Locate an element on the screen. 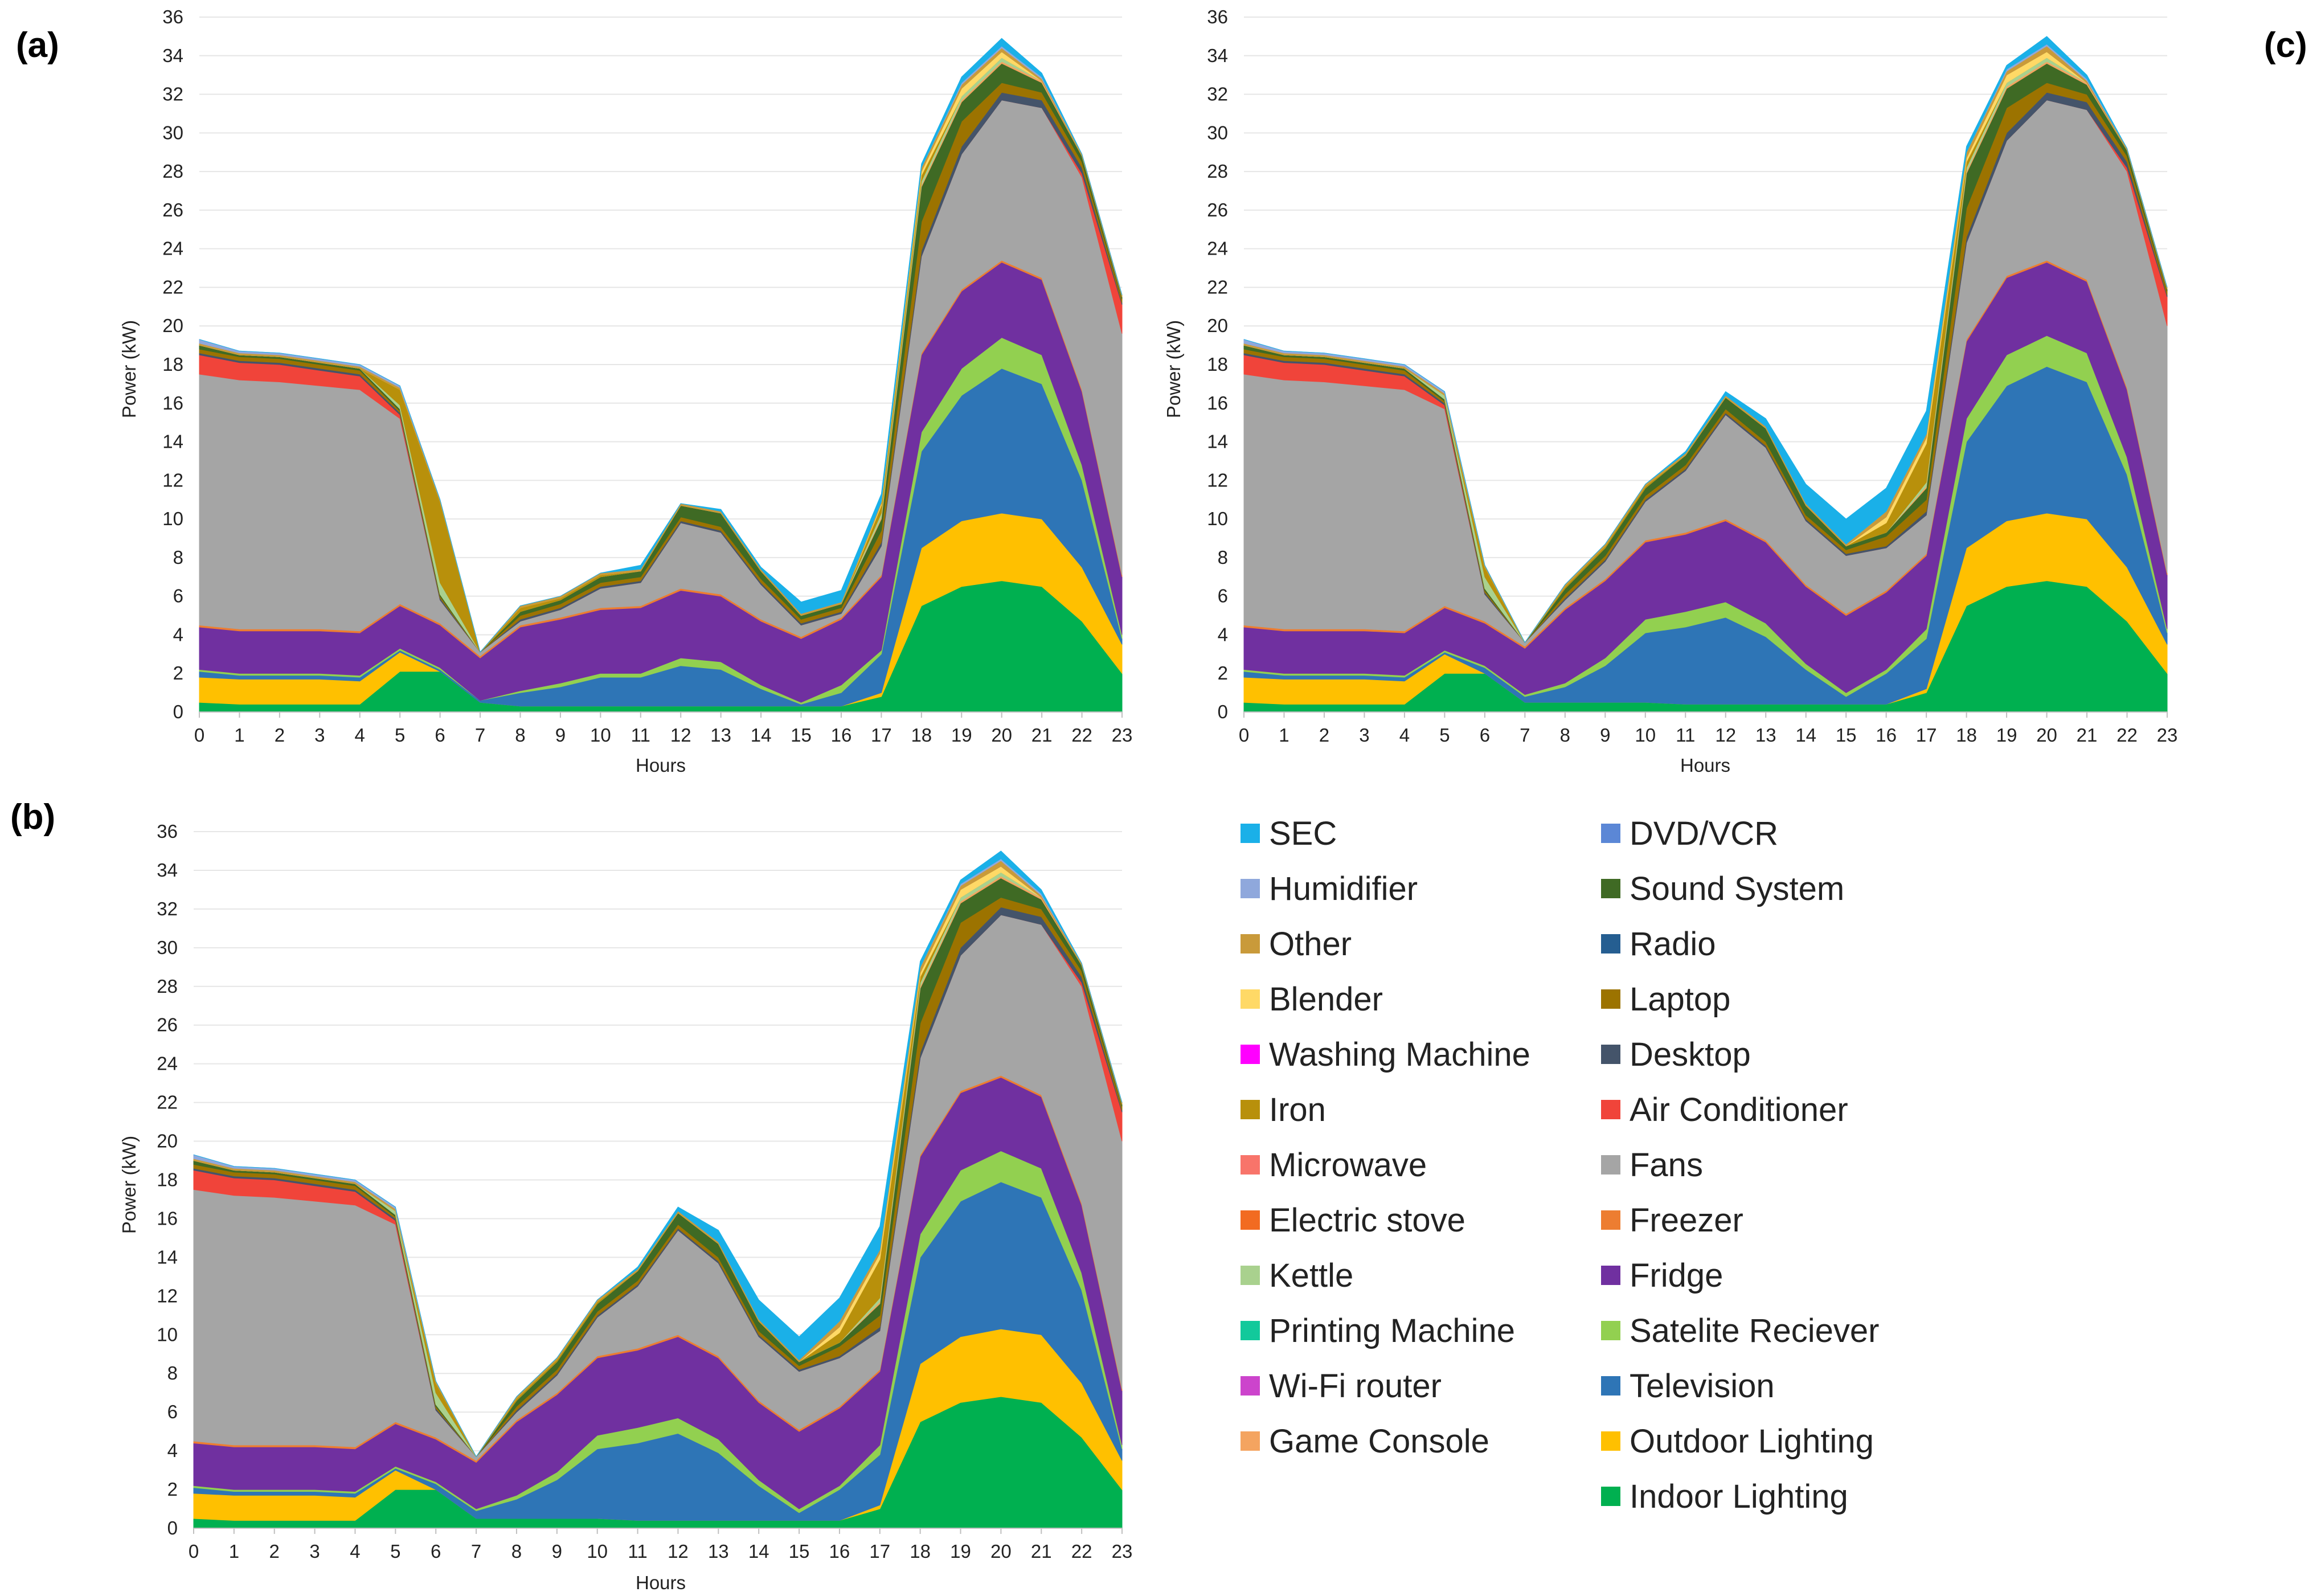 The image size is (2313, 1596). legend-label: Outdoor Lighting is located at coordinates (1752, 1441).